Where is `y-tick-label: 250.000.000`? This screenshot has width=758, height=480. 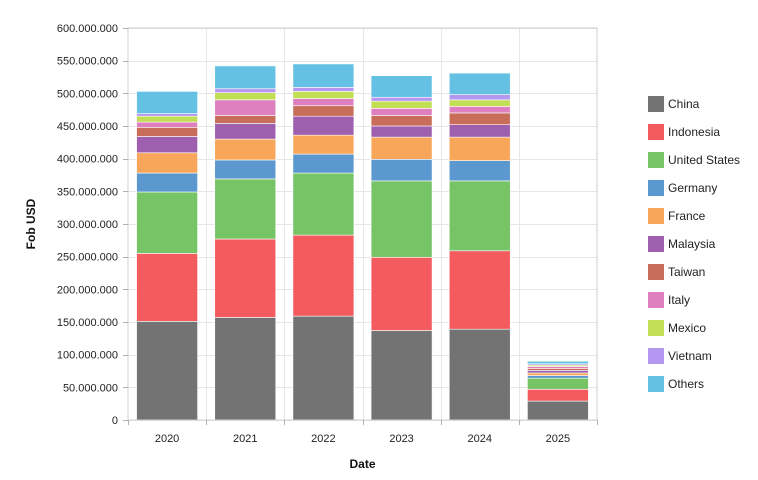
y-tick-label: 250.000.000 is located at coordinates (87, 258).